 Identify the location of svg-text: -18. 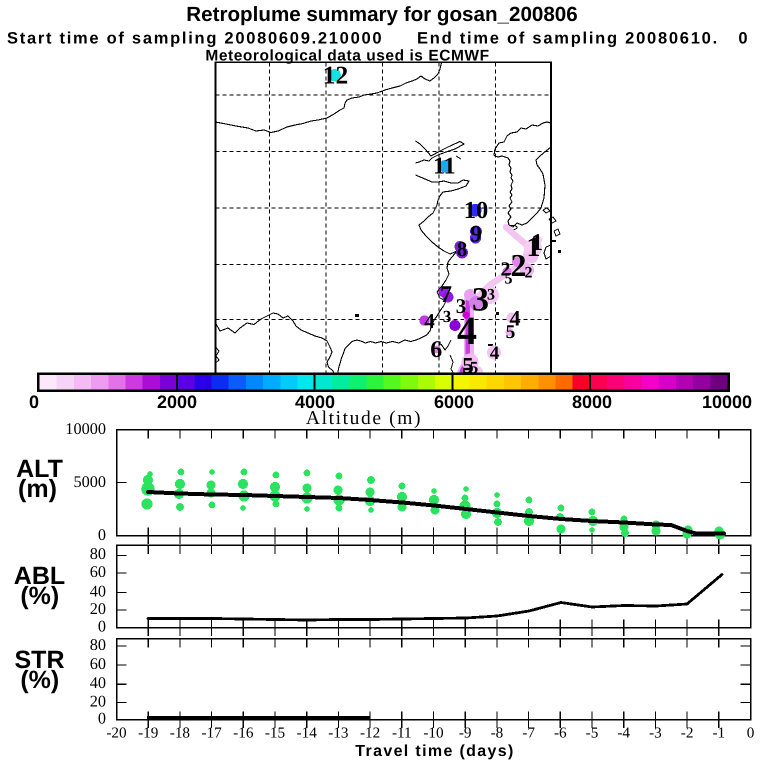
(180, 733).